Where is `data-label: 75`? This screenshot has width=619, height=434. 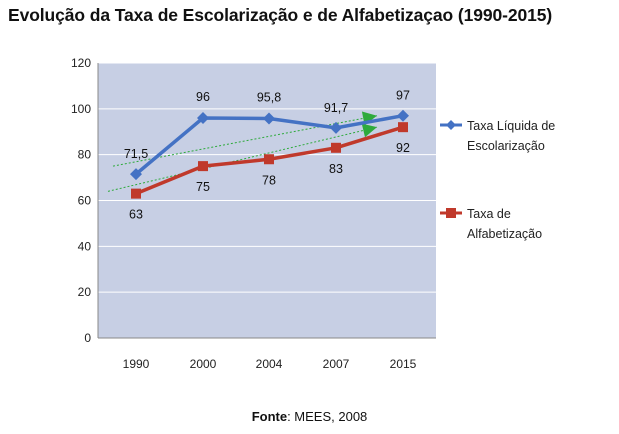
data-label: 75 is located at coordinates (203, 187).